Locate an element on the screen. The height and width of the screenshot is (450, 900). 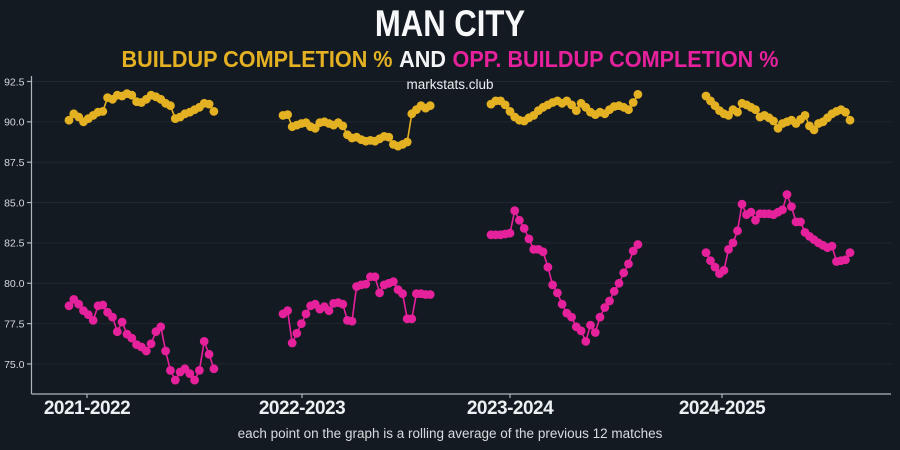
x-axis-season-label: 2022-2023 is located at coordinates (302, 408).